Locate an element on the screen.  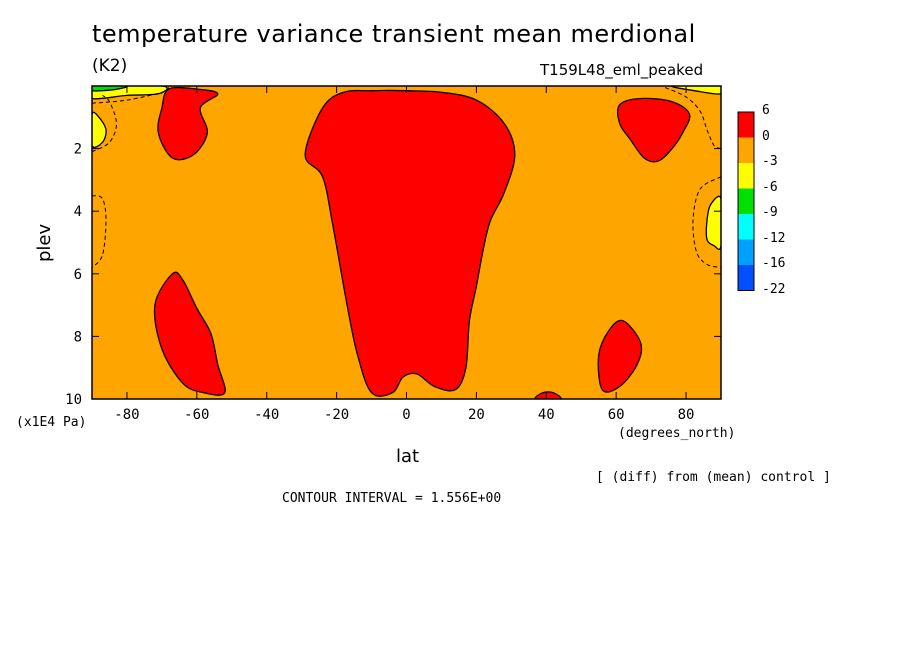
region-sh-lower-blob is located at coordinates (189, 333).